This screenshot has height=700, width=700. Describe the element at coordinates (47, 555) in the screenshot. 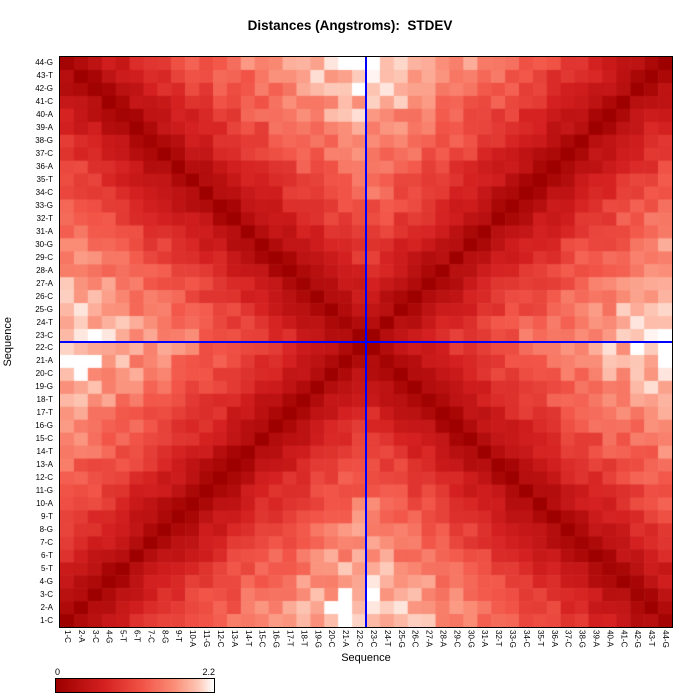

I see `y-tick-label: 6-T` at that location.